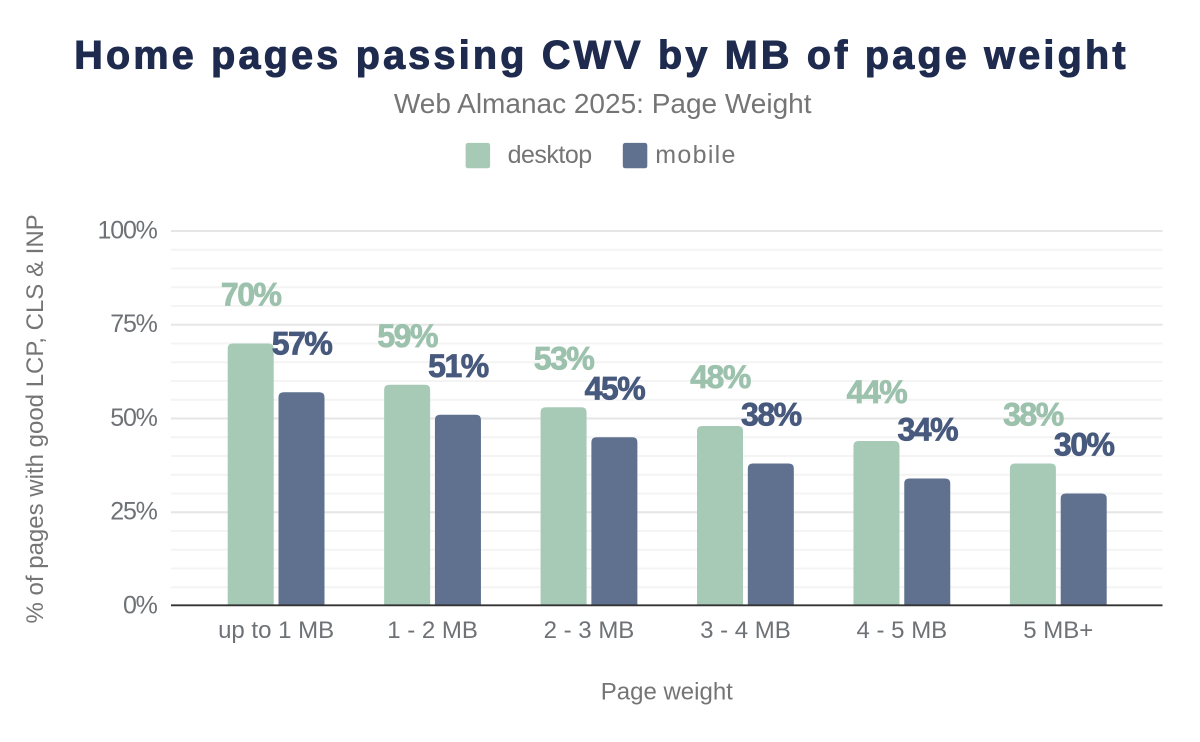  I want to click on svg-text: 1 - 2 MB, so click(432, 630).